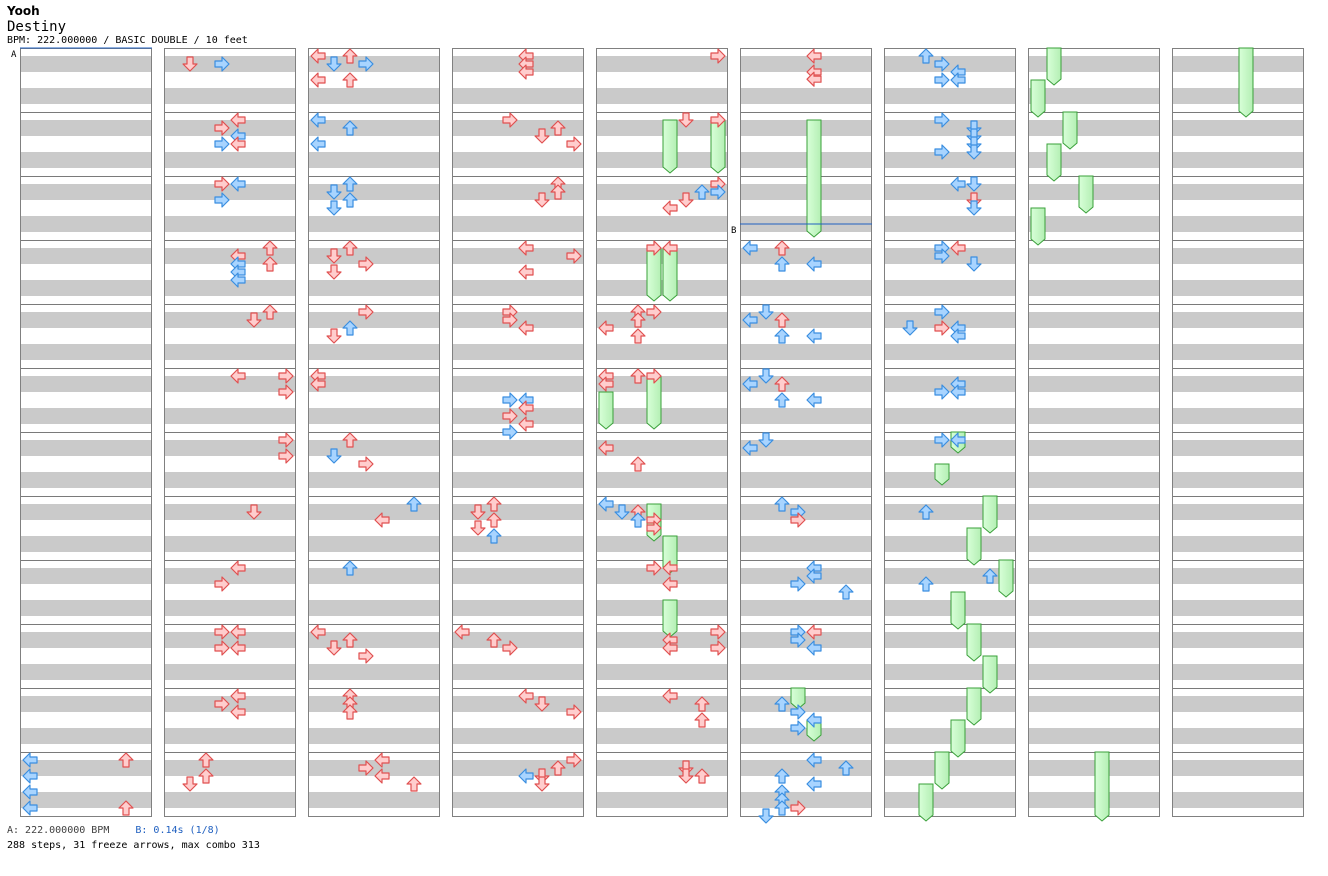 Image resolution: width=1328 pixels, height=876 pixels. What do you see at coordinates (58, 830) in the screenshot?
I see `bpm-note: A: 222.000000 BPM` at bounding box center [58, 830].